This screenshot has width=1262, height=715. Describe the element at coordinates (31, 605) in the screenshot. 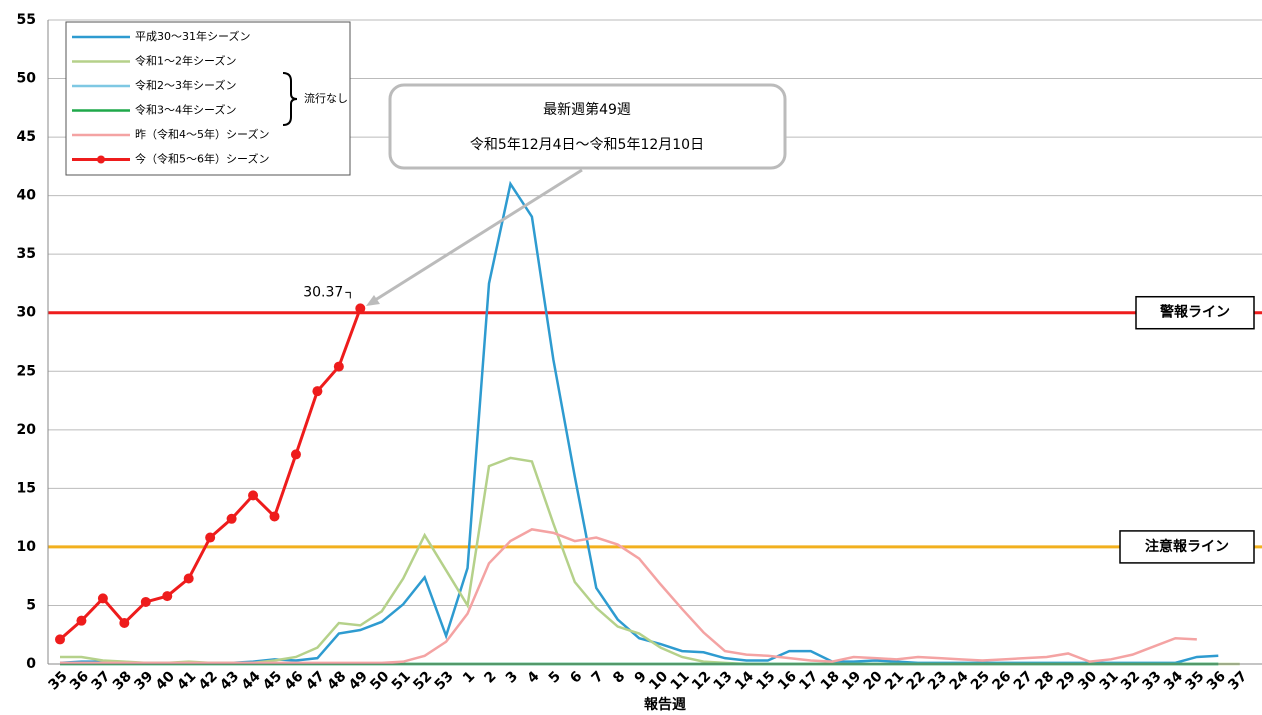

I see `y-tick-label: 5` at that location.